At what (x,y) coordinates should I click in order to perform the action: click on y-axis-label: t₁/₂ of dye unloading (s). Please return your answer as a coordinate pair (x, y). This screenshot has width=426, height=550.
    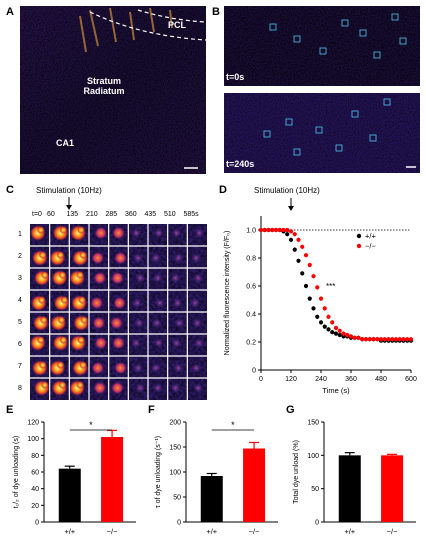
    Looking at the image, I should click on (16, 472).